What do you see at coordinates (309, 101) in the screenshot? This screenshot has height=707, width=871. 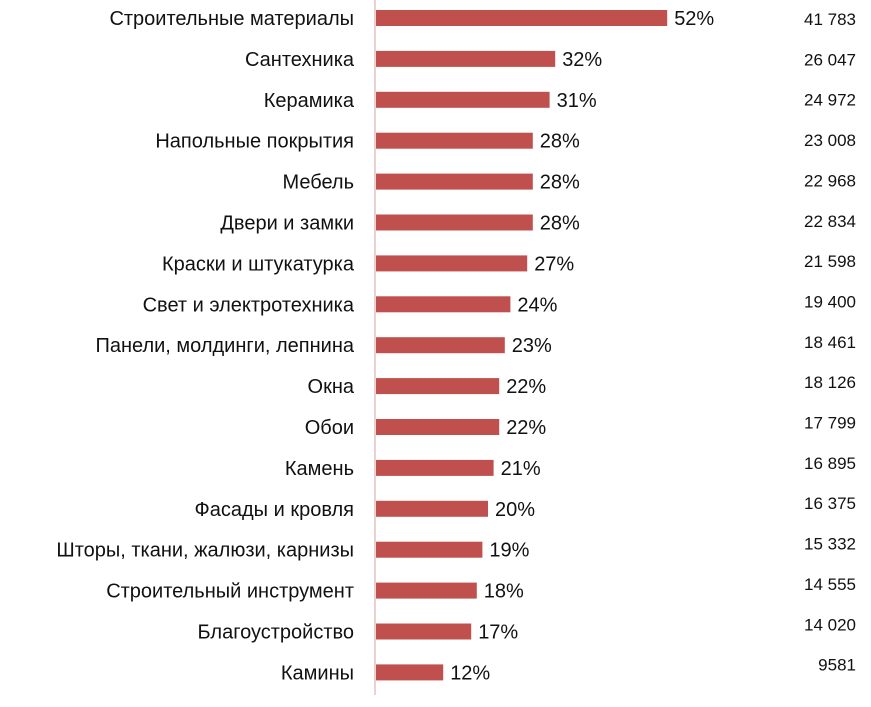 I see `category-label: Керамика` at bounding box center [309, 101].